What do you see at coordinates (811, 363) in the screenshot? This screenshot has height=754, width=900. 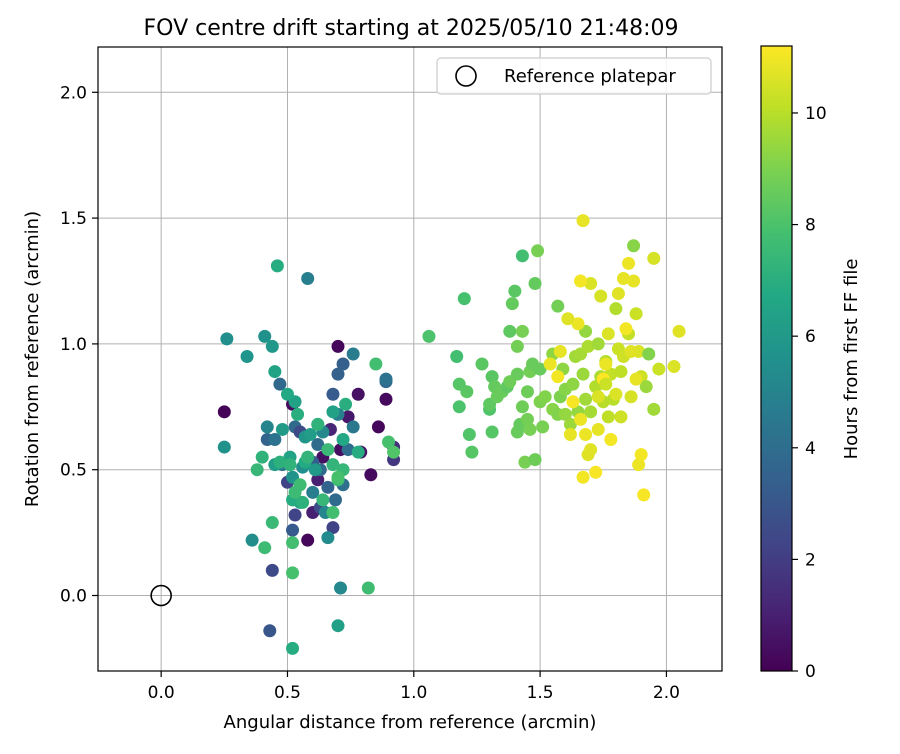 I see `colorbar: 0 2 4 6 8 10 Hours from first FF file` at bounding box center [811, 363].